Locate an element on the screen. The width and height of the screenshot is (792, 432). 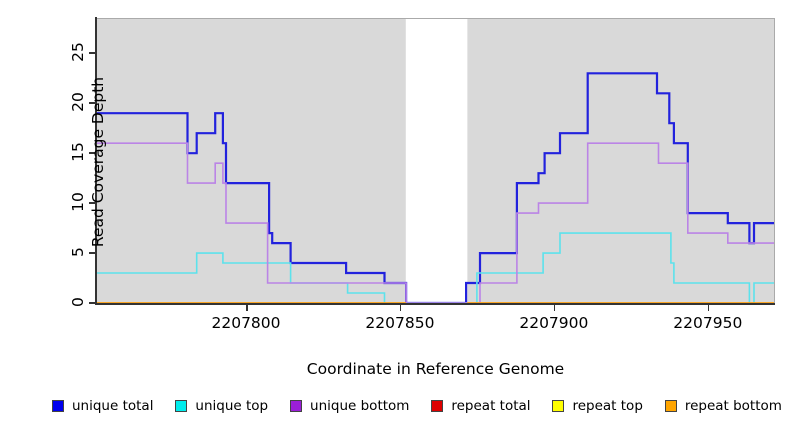
legend-item-repeat-total: repeat total is located at coordinates (481, 406).